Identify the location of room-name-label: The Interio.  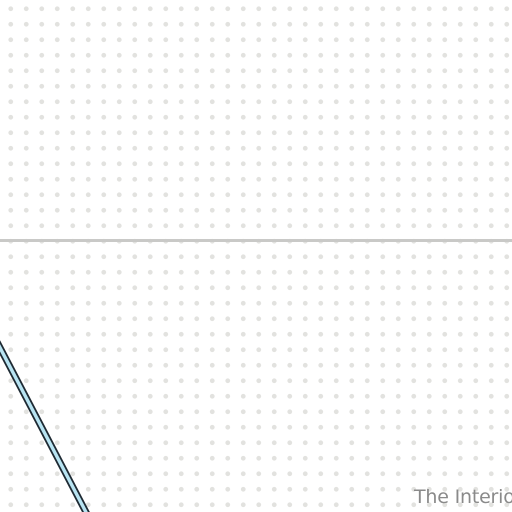
(463, 497).